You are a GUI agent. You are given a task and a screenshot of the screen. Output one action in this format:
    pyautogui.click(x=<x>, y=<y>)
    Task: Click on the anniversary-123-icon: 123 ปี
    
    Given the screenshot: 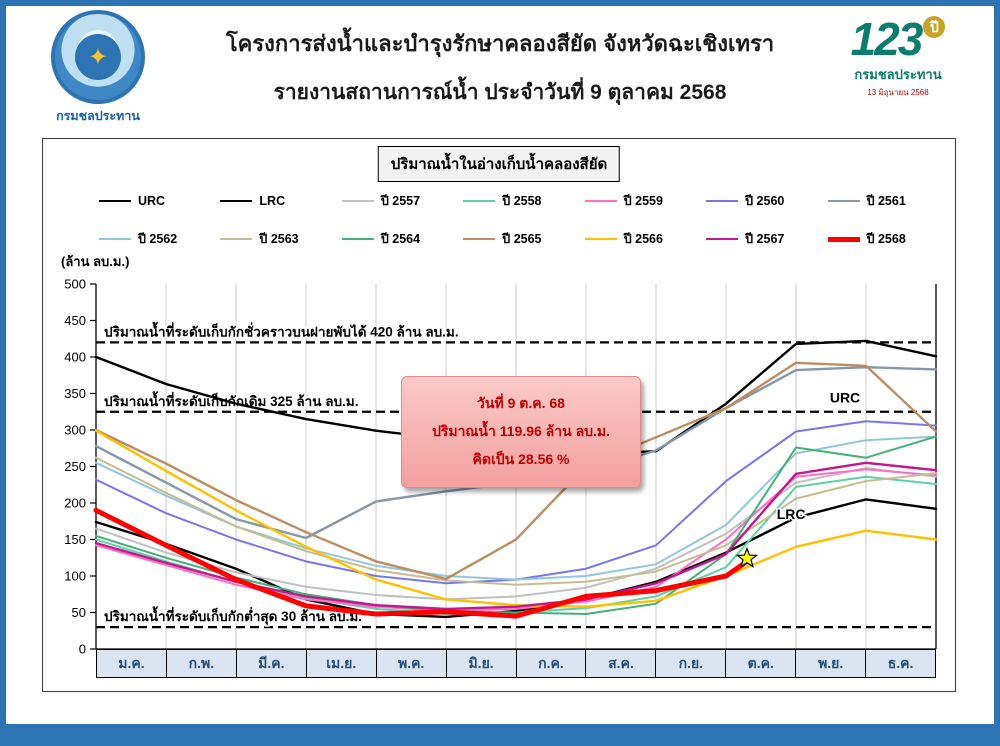 What is the action you would take?
    pyautogui.click(x=898, y=39)
    